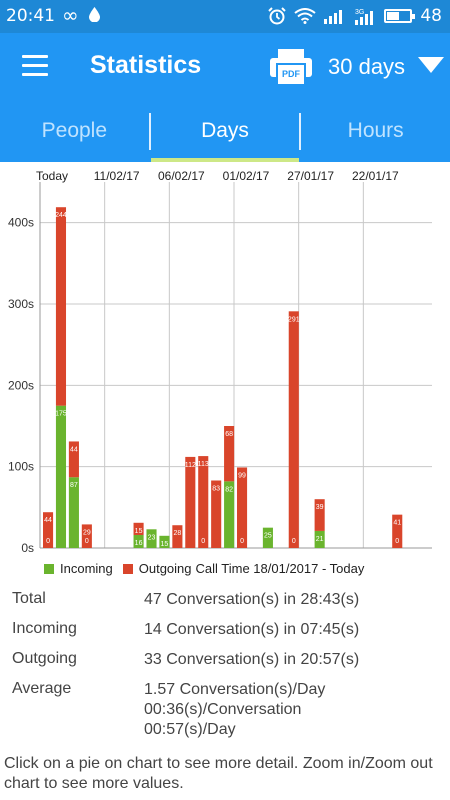 This screenshot has height=800, width=450. I want to click on printer-icon: PDF, so click(291, 67).